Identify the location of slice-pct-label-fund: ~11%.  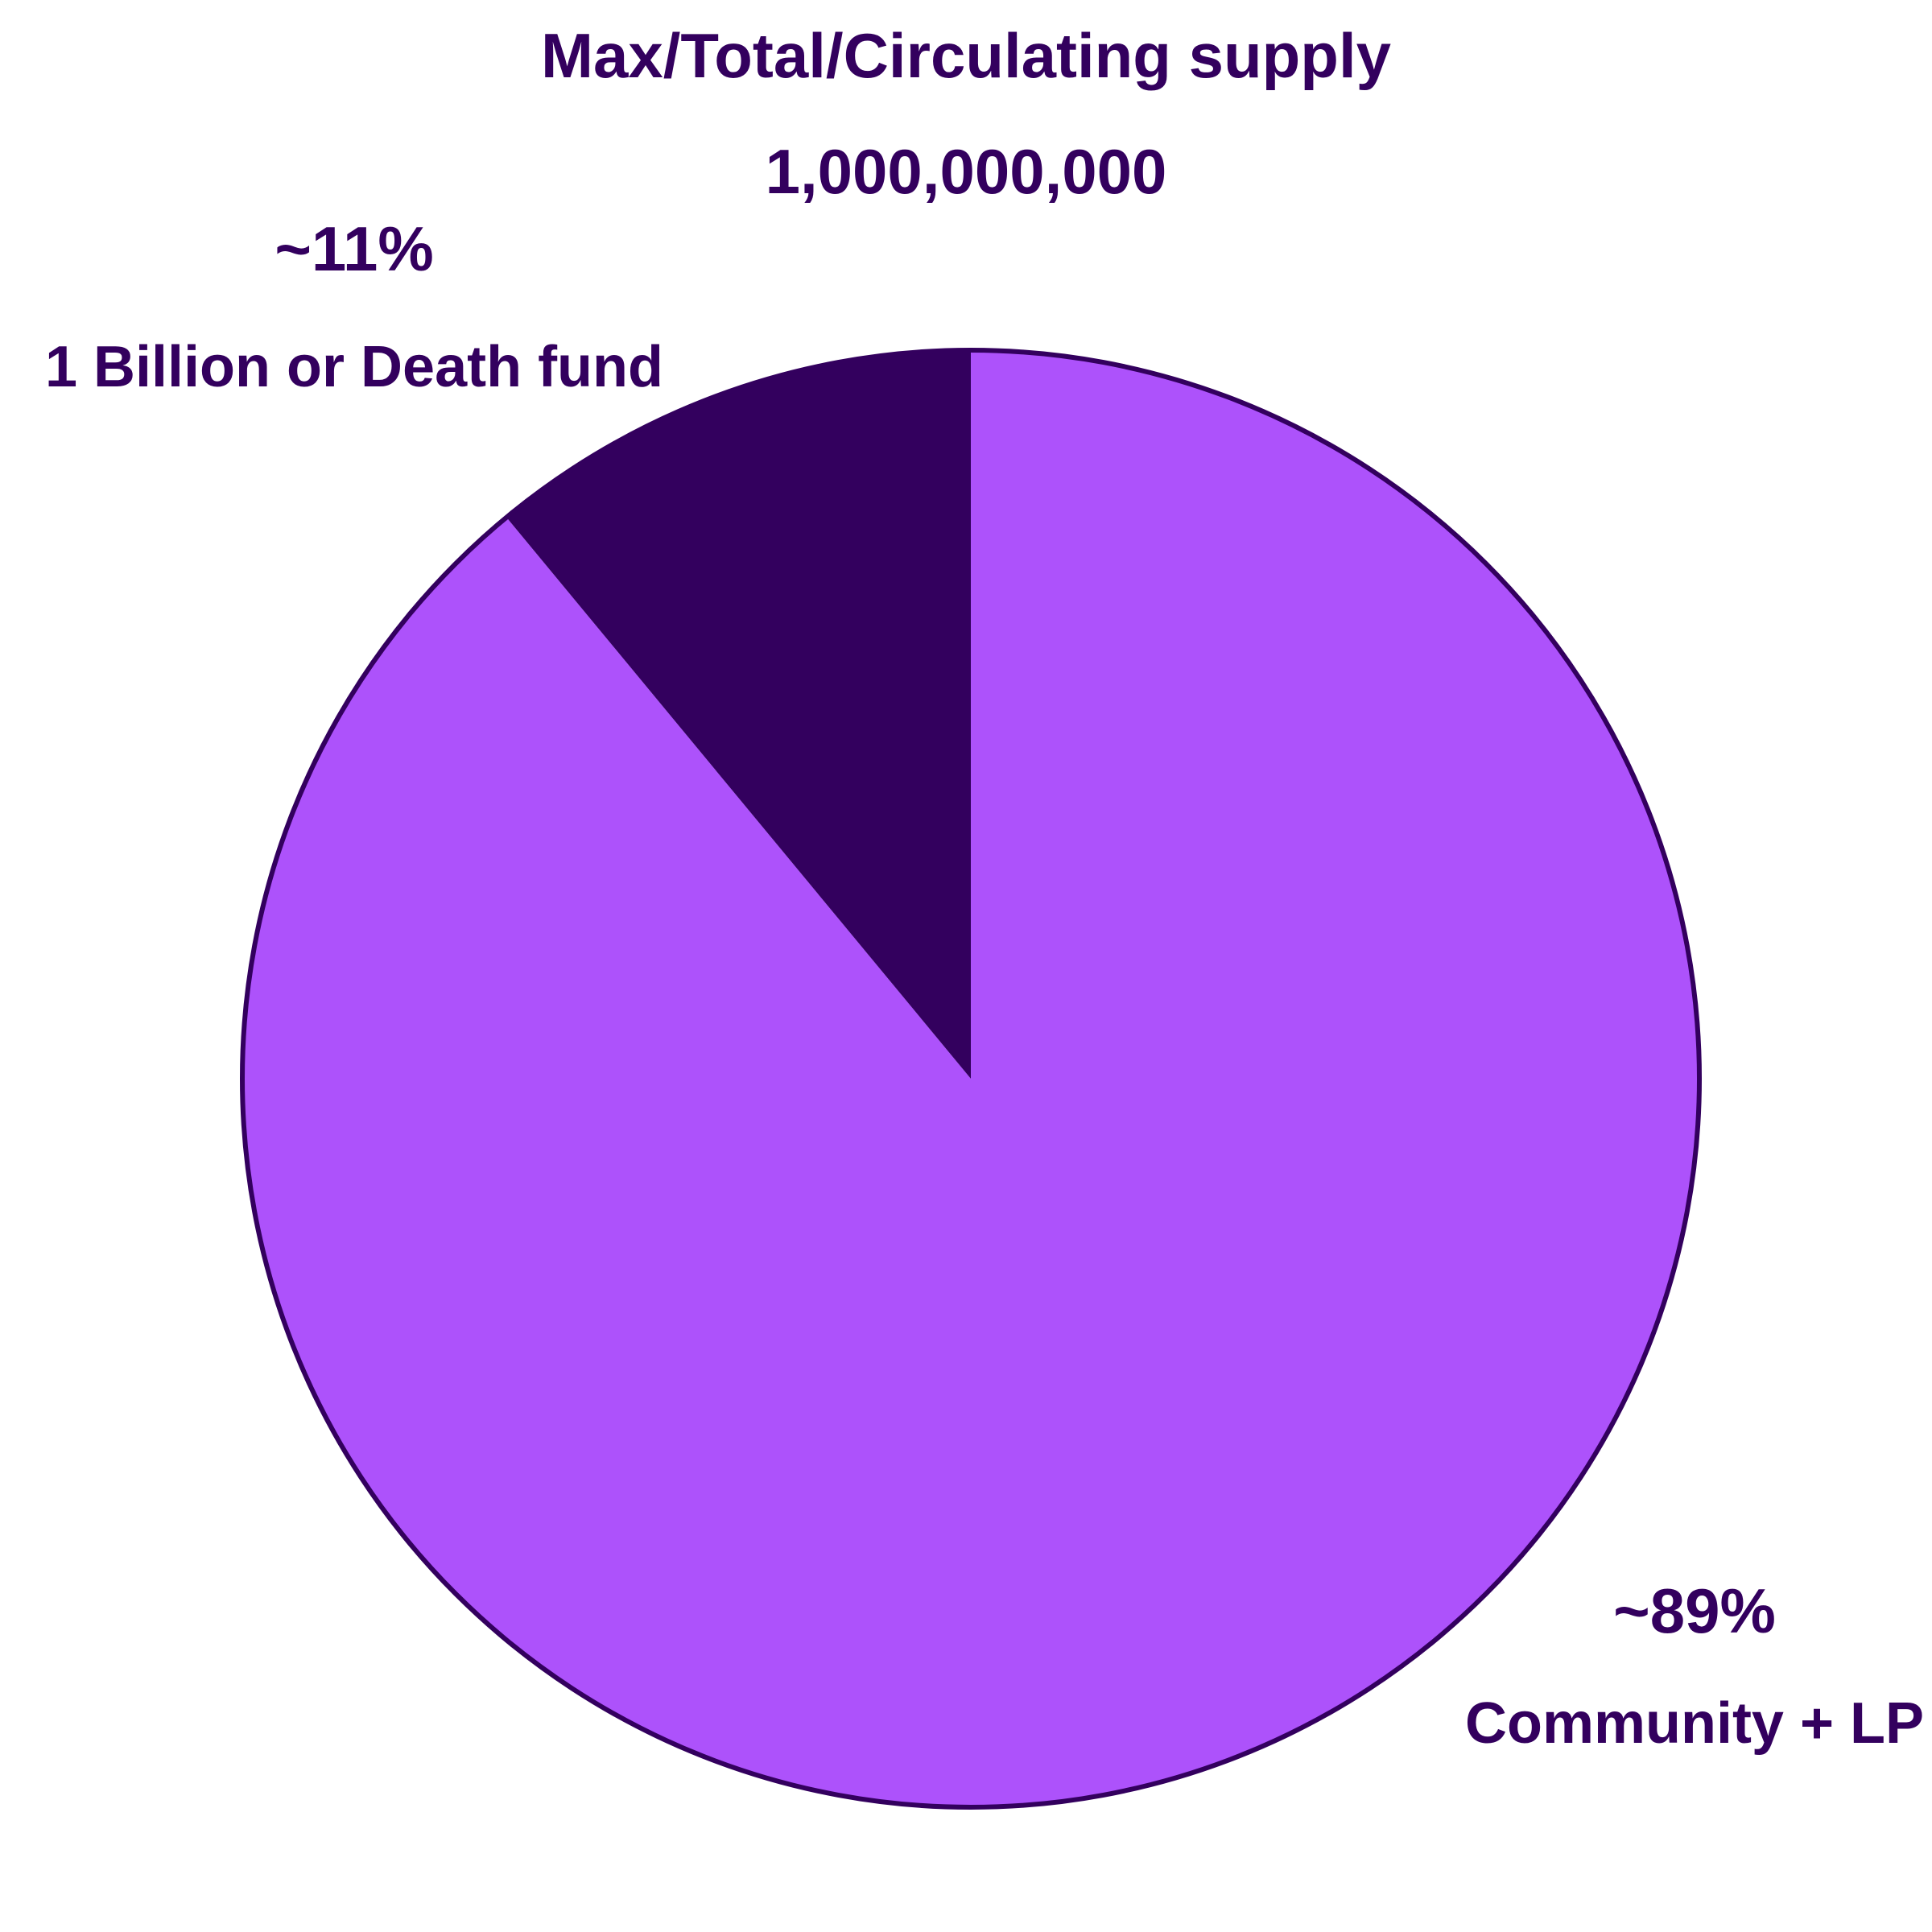
(354, 248).